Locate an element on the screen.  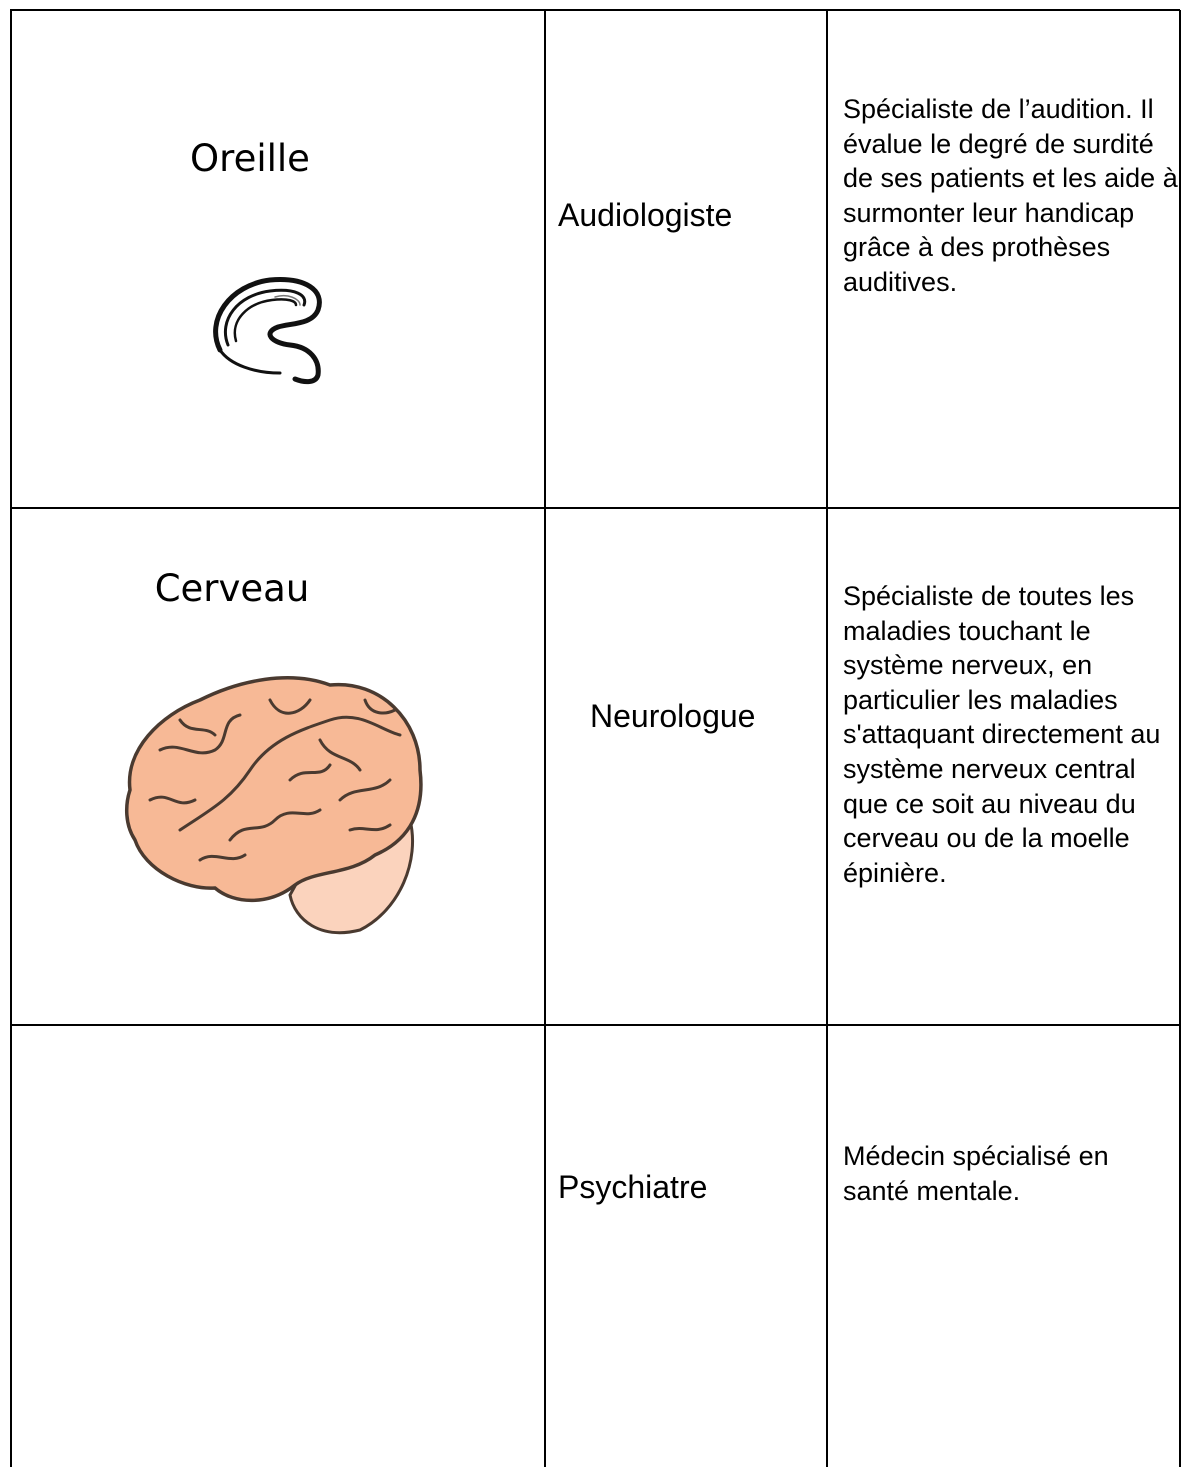
ear-icon is located at coordinates (267, 331).